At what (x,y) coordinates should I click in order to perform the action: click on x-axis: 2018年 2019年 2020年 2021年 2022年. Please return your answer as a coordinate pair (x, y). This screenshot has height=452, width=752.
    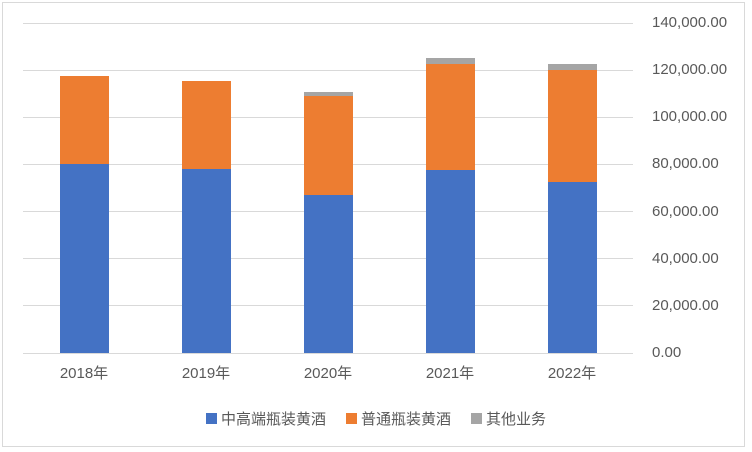
    Looking at the image, I should click on (328, 372).